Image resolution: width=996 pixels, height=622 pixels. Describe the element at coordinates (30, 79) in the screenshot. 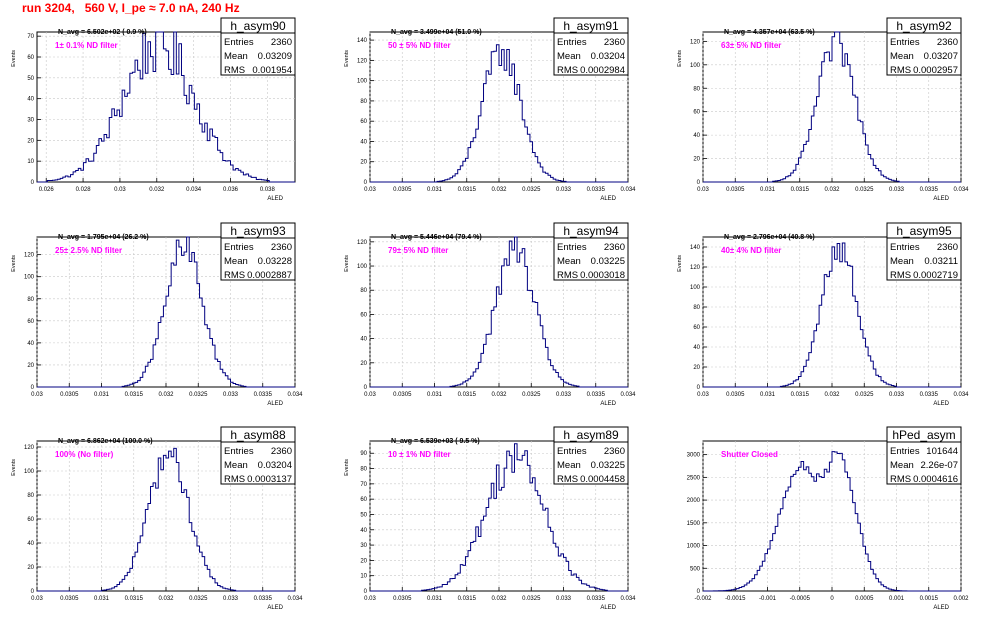

I see `y-tick-label: 50` at that location.